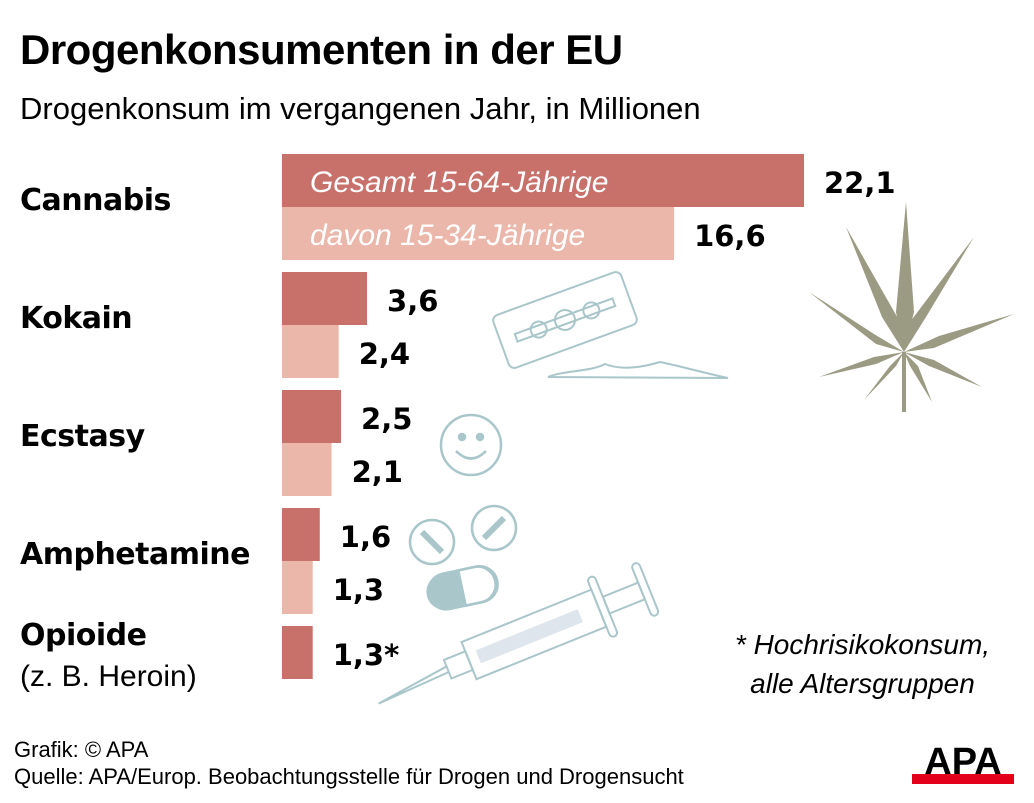 This screenshot has width=1034, height=803. What do you see at coordinates (76, 318) in the screenshot?
I see `category-label-kokain: Kokain` at bounding box center [76, 318].